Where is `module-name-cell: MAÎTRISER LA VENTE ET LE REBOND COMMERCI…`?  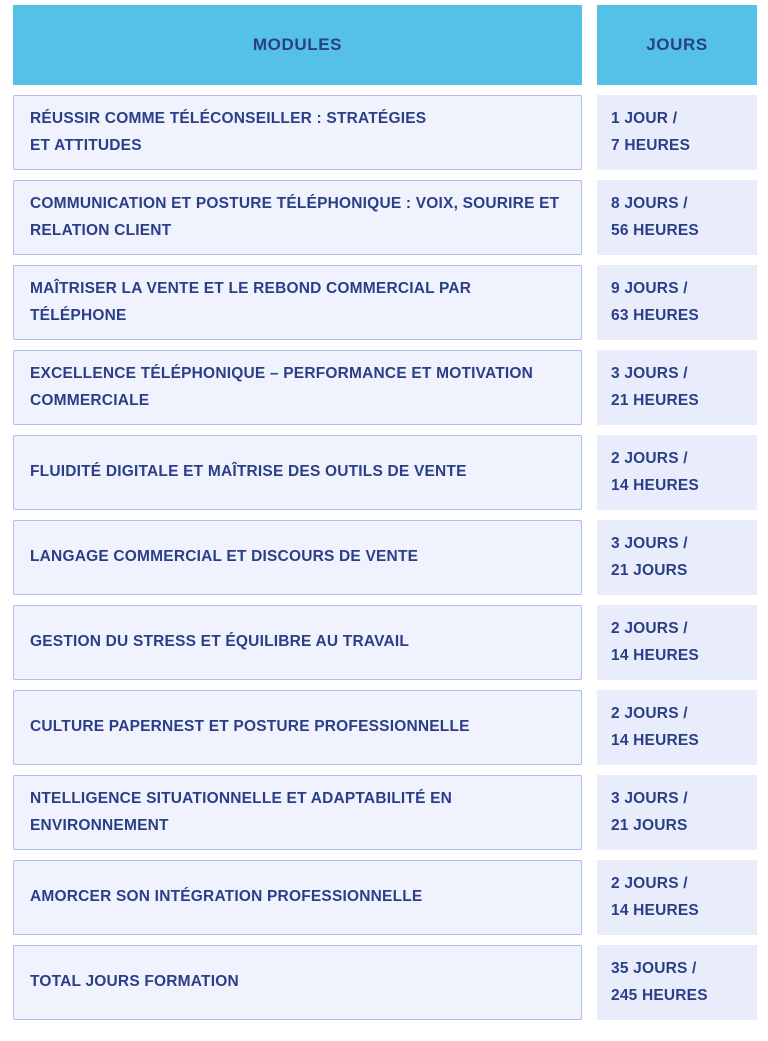 module-name-cell: MAÎTRISER LA VENTE ET LE REBOND COMMERCI… is located at coordinates (297, 302).